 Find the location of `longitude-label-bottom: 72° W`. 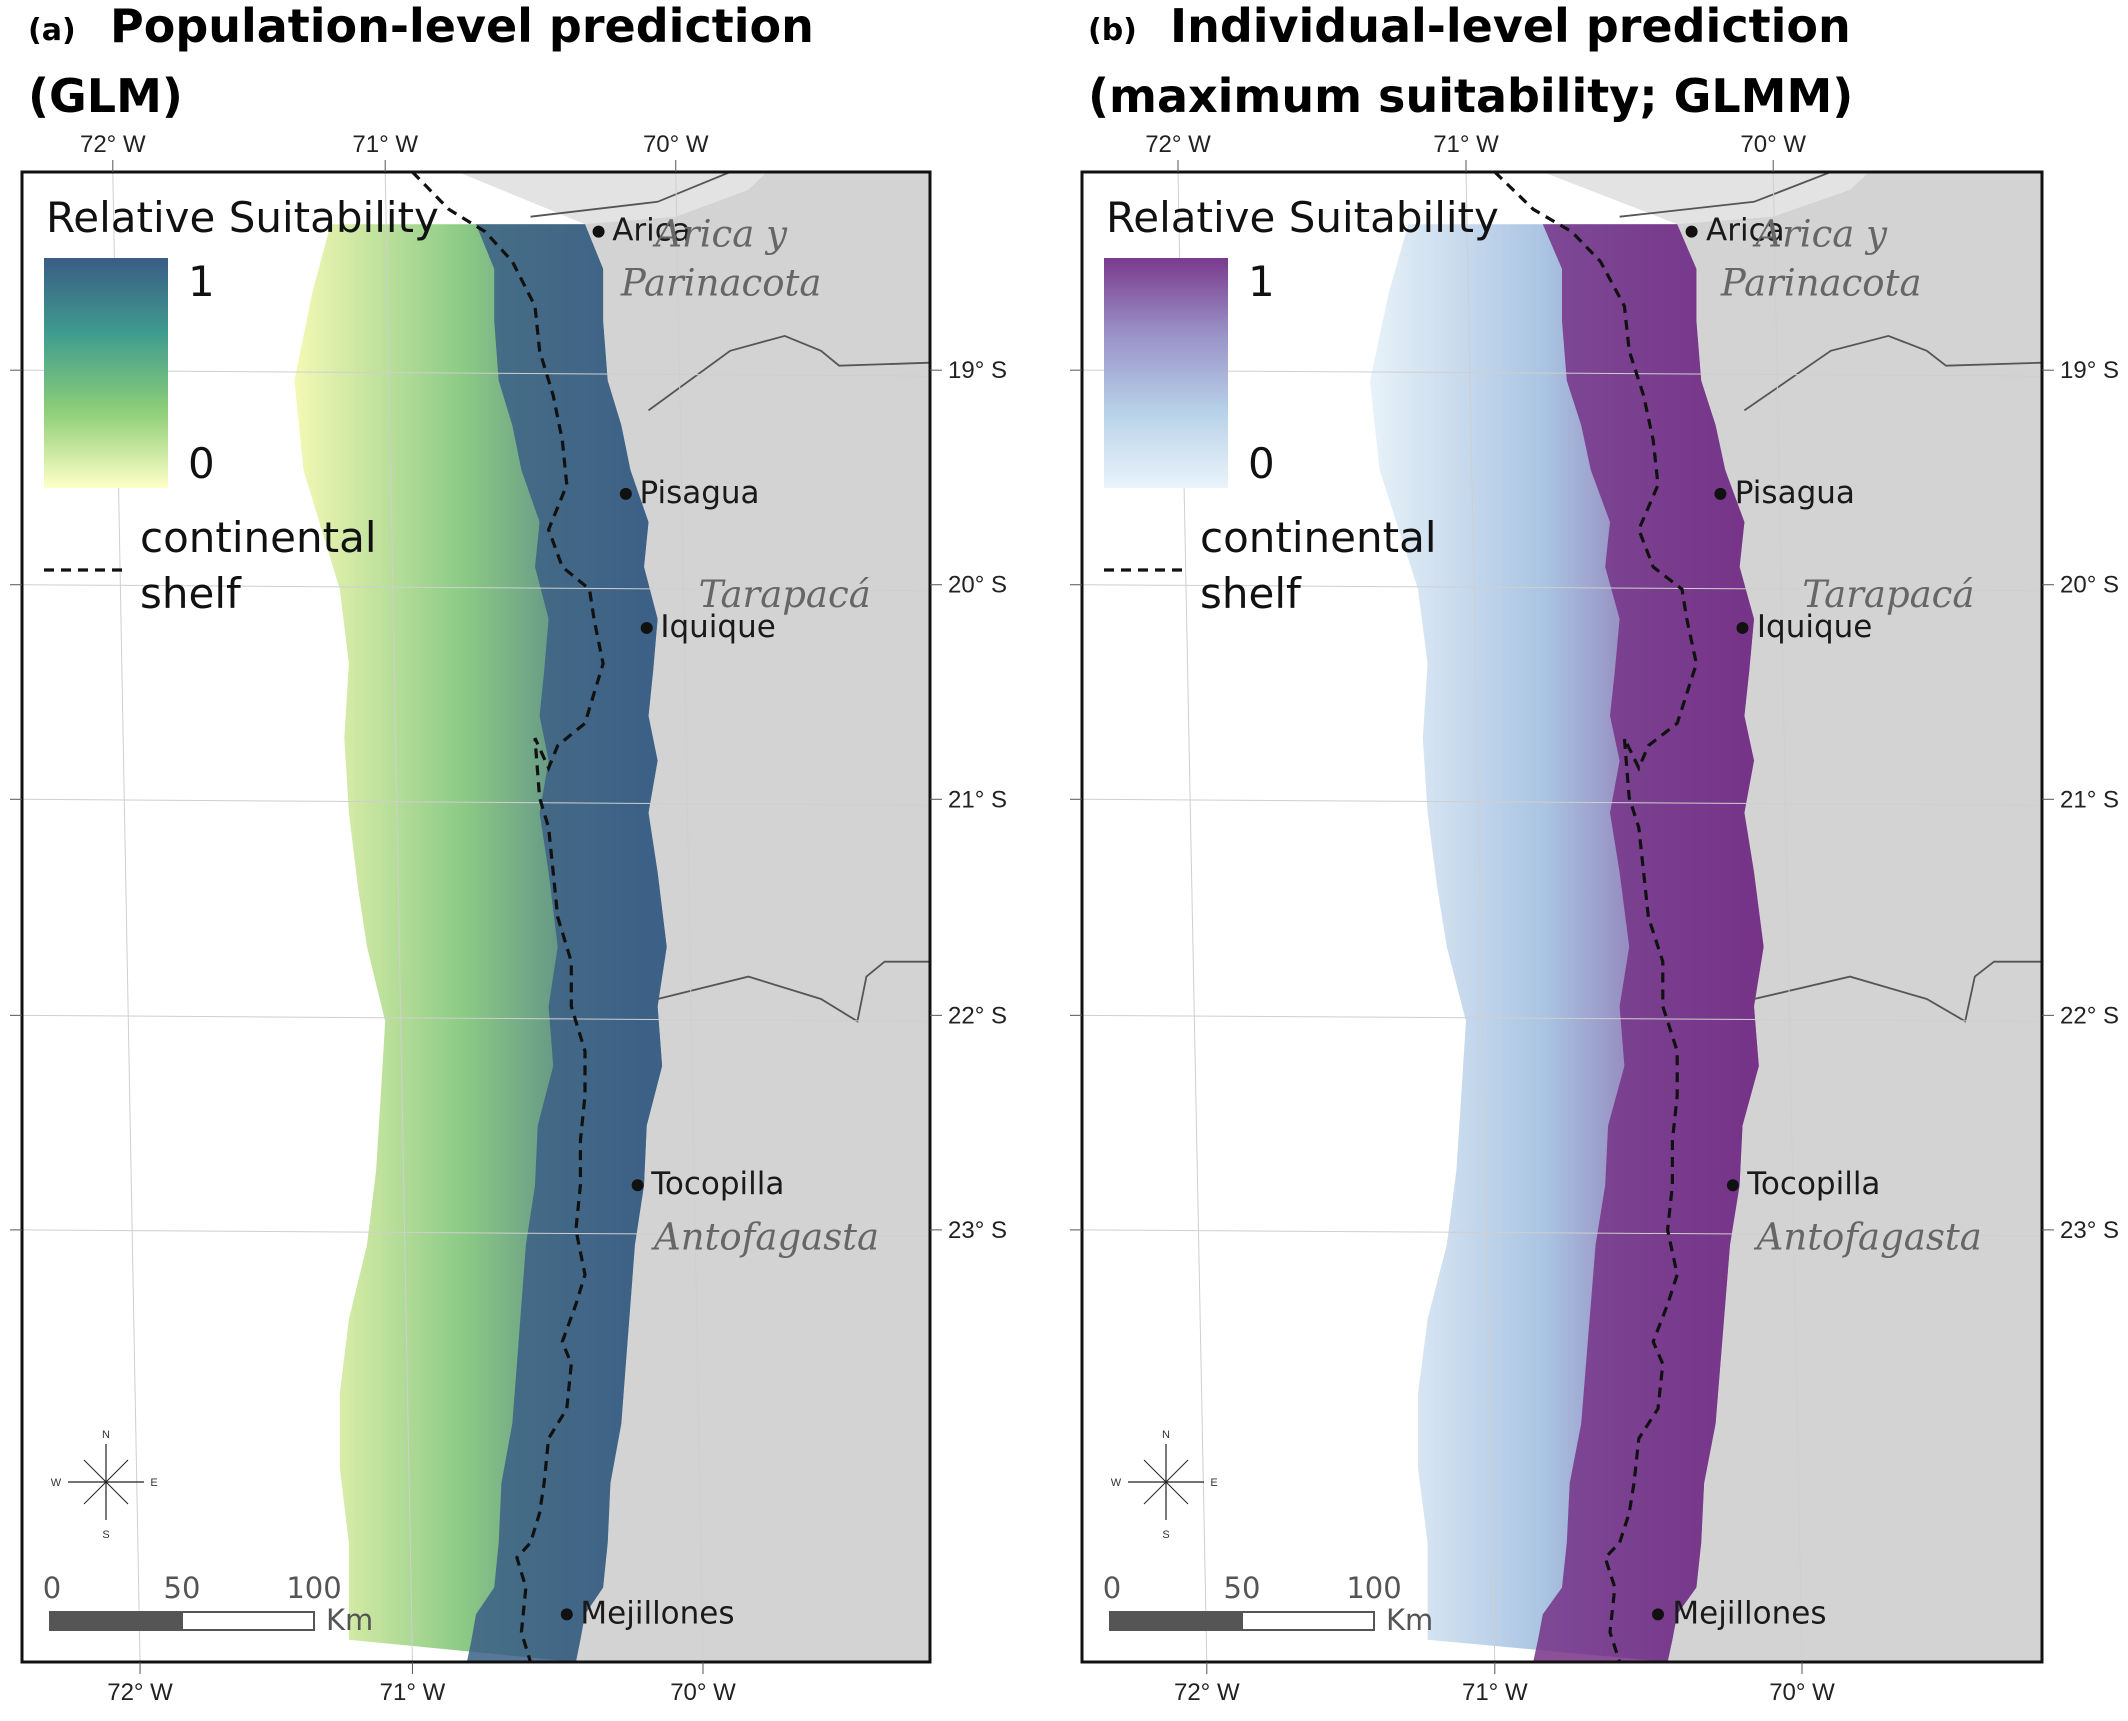

longitude-label-bottom: 72° W is located at coordinates (140, 1692).